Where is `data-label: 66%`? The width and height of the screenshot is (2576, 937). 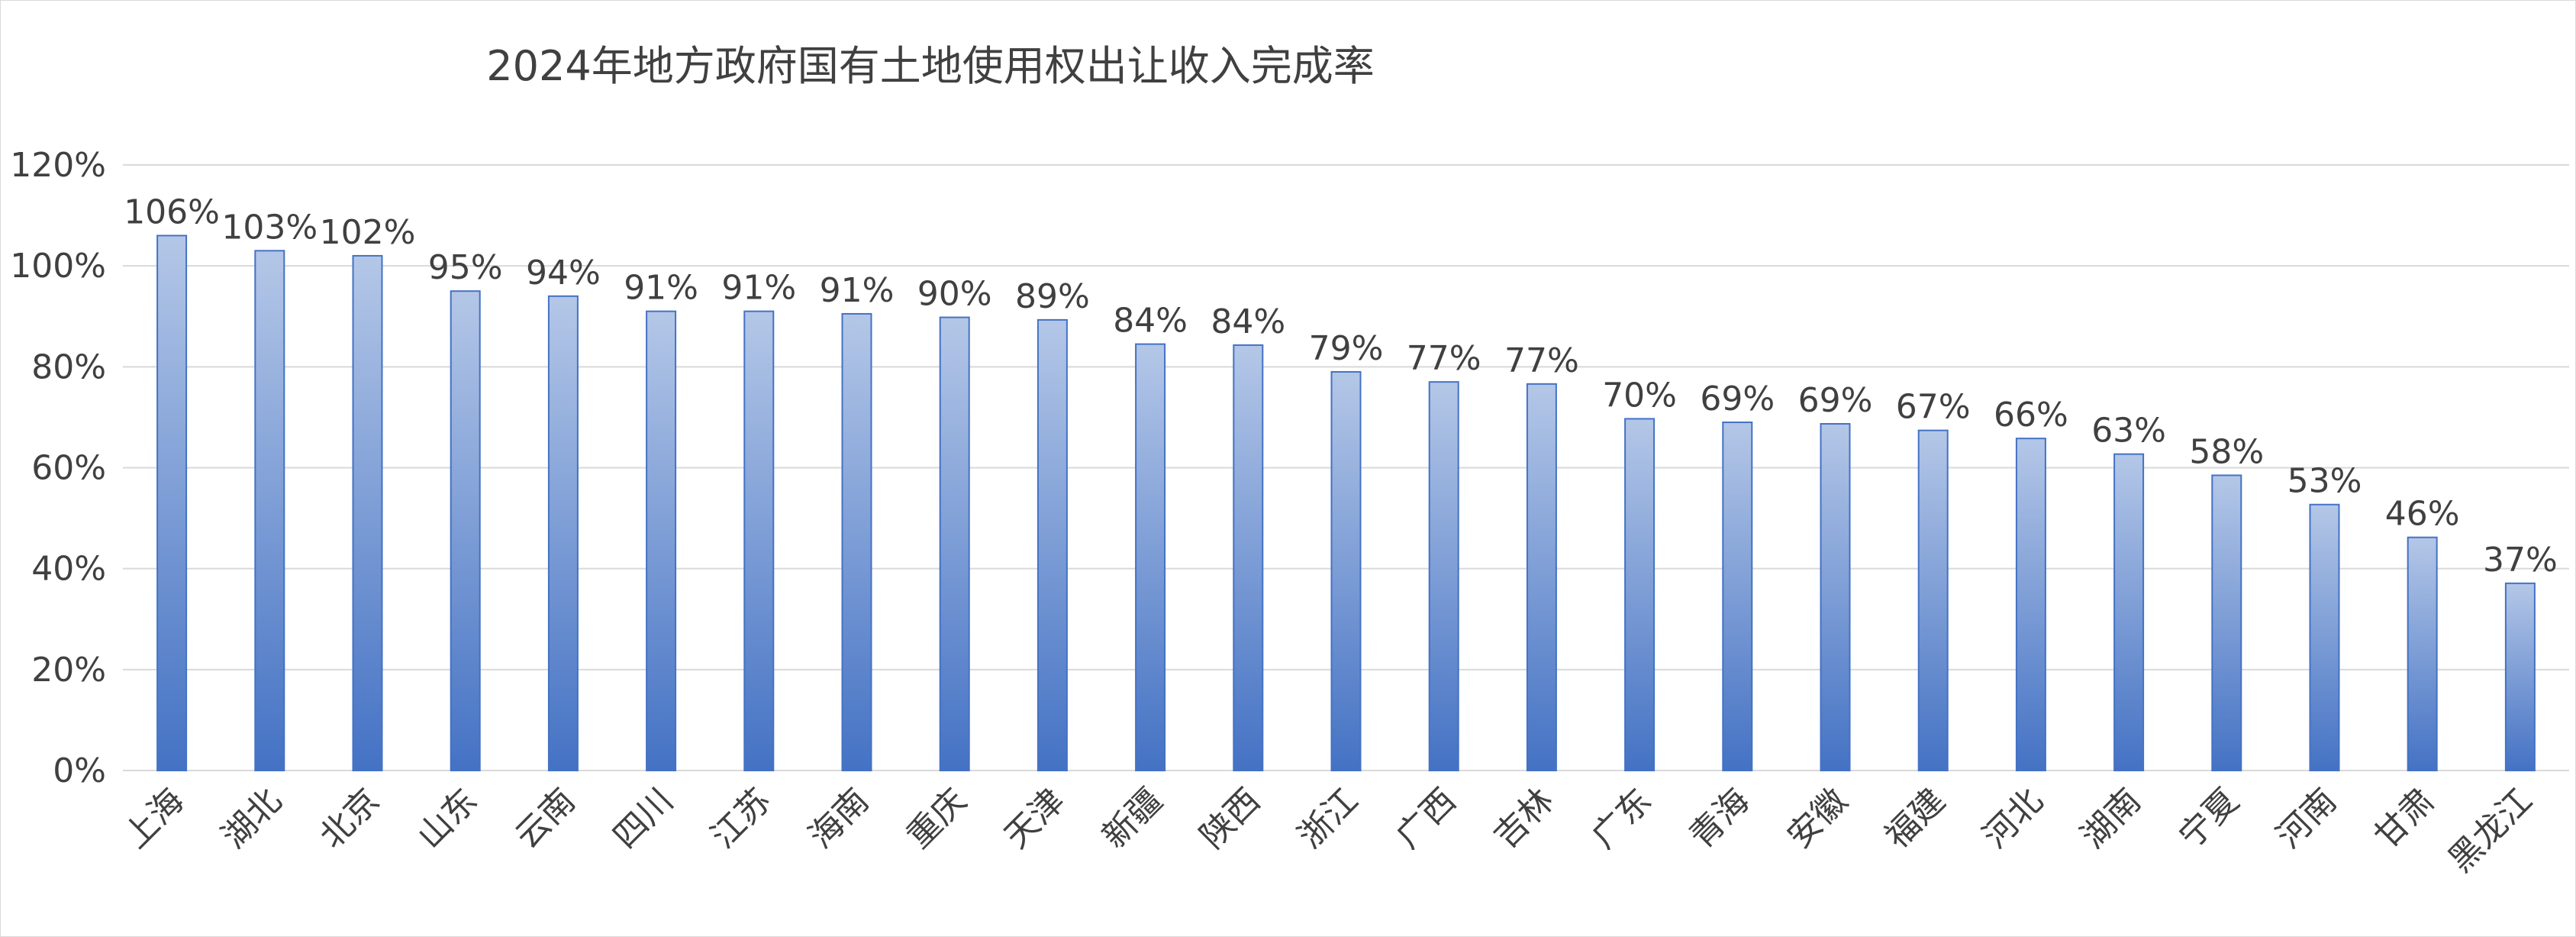 data-label: 66% is located at coordinates (2031, 415).